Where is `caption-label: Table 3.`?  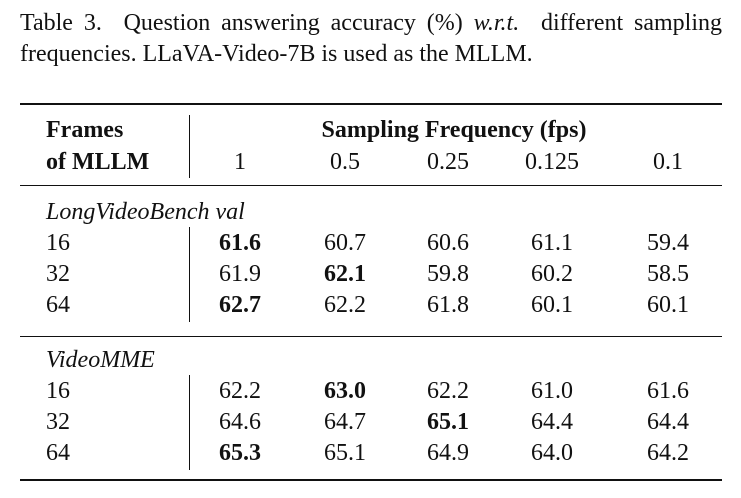
caption-label: Table 3. is located at coordinates (61, 23).